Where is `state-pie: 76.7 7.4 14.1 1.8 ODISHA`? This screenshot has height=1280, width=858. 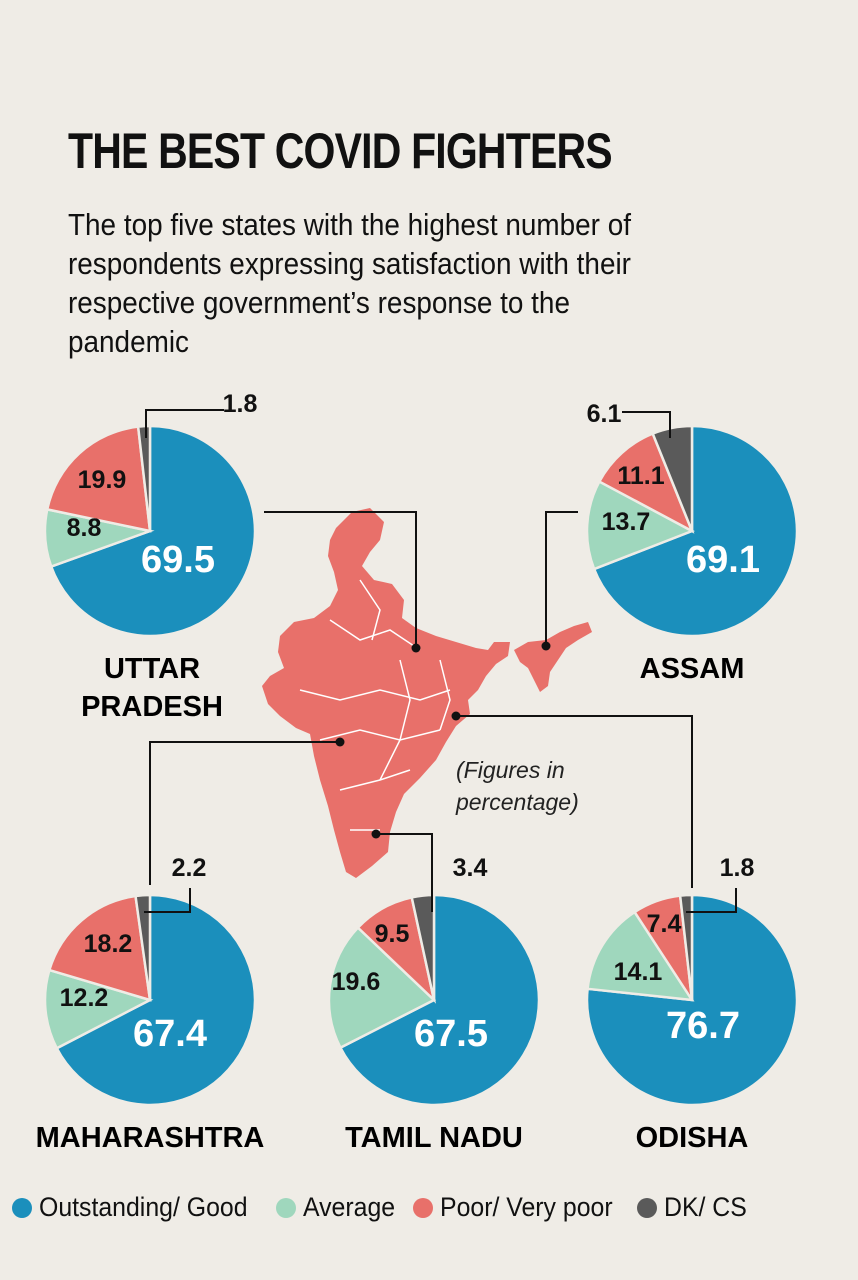 state-pie: 76.7 7.4 14.1 1.8 ODISHA is located at coordinates (692, 1004).